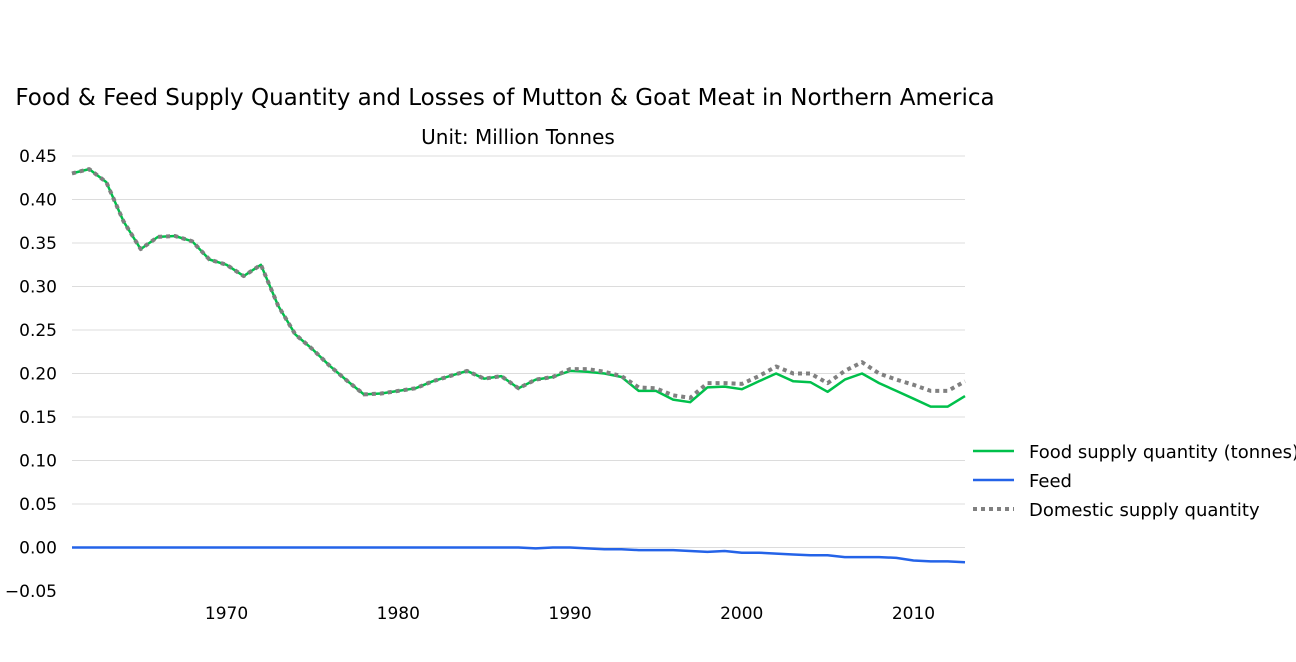 This screenshot has height=662, width=1296. Describe the element at coordinates (1050, 481) in the screenshot. I see `legend-label: Feed` at that location.